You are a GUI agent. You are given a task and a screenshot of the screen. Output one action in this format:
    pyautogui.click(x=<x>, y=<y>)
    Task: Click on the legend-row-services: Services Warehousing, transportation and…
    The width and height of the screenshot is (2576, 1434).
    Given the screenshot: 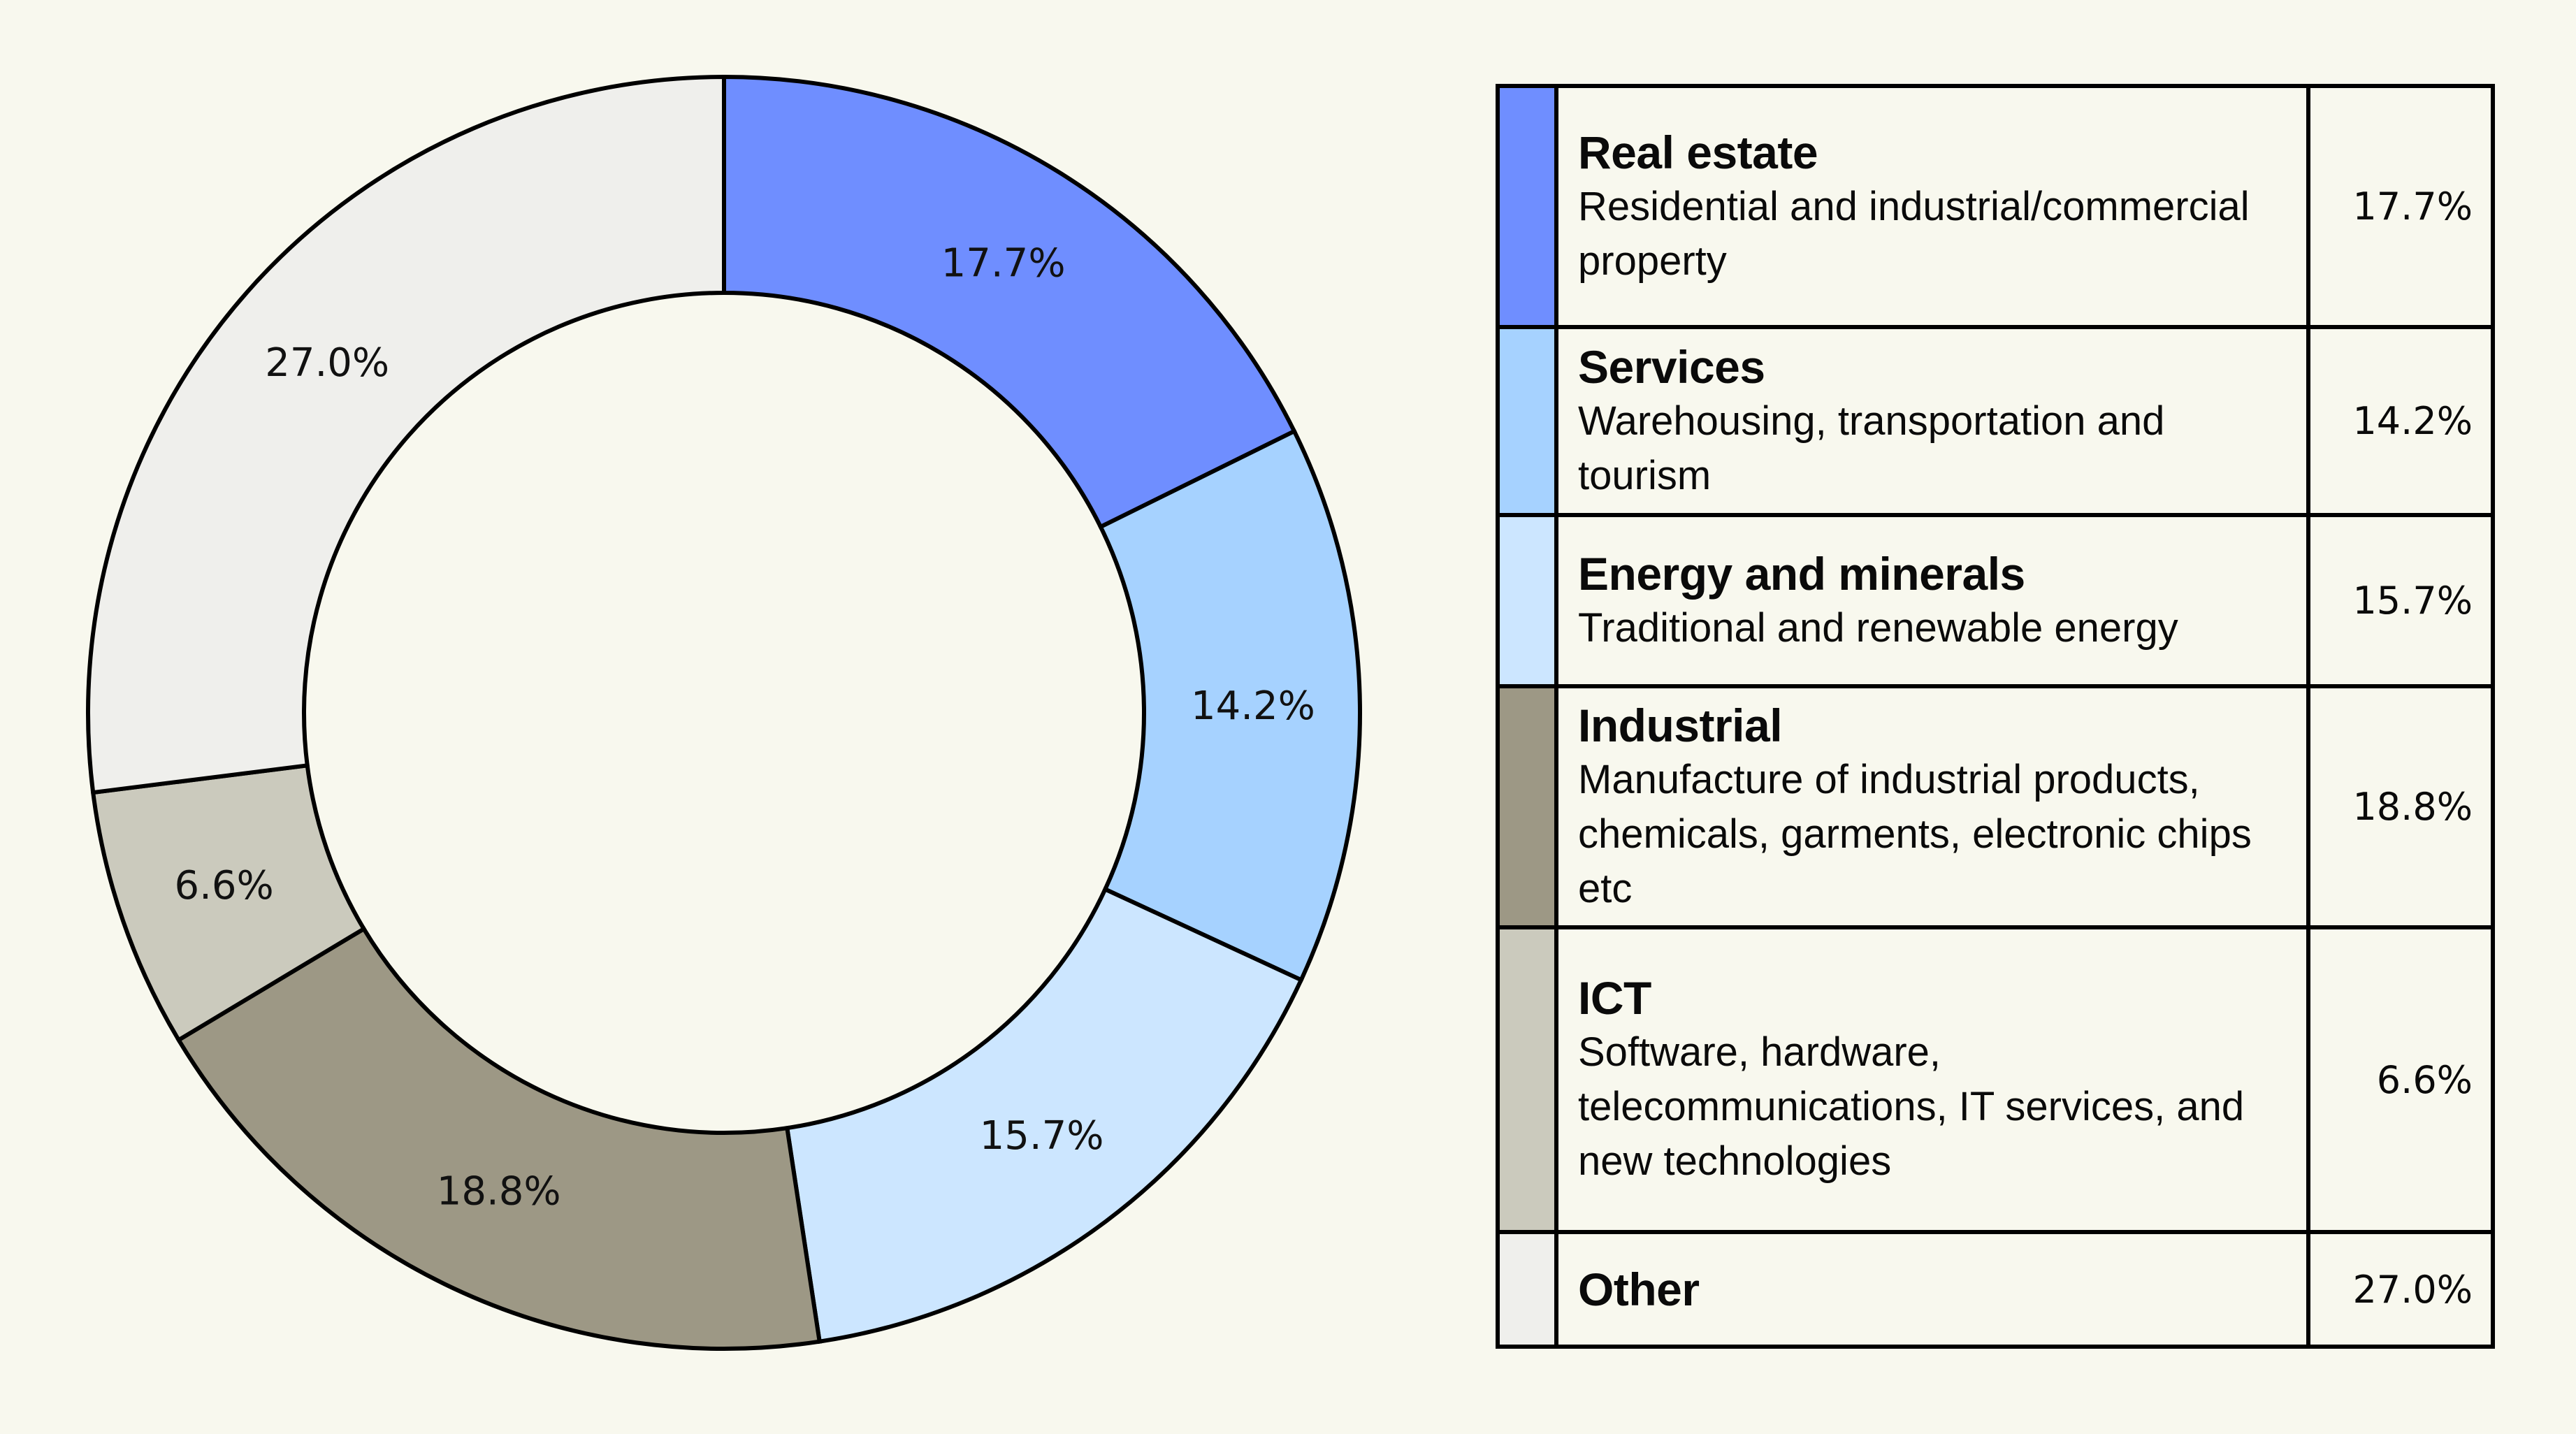 What is the action you would take?
    pyautogui.click(x=1996, y=419)
    